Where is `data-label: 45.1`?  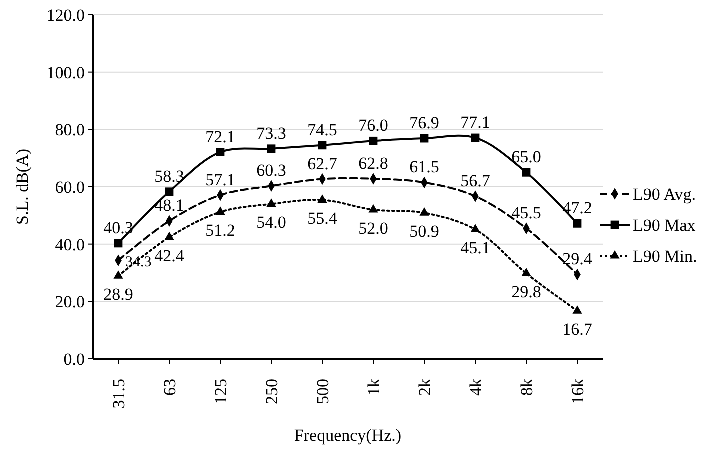 data-label: 45.1 is located at coordinates (475, 248).